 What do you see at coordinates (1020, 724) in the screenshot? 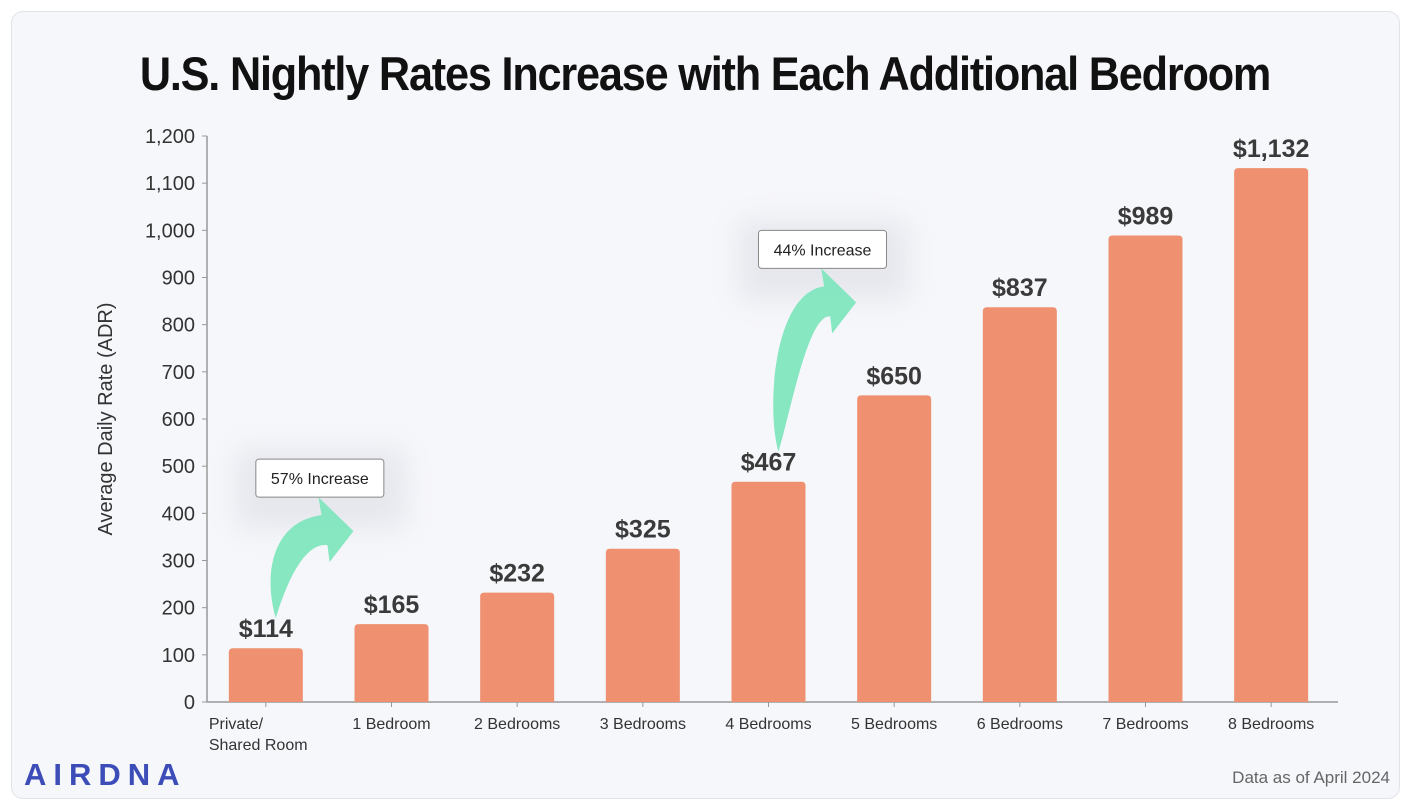
I see `x-tick-label: 6 Bedrooms` at bounding box center [1020, 724].